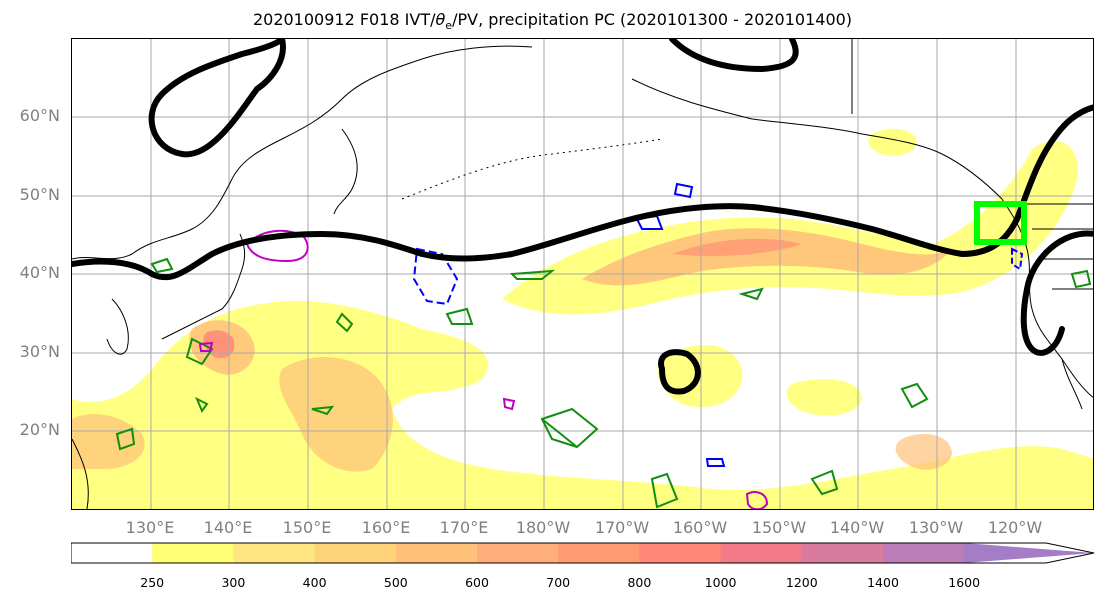 This screenshot has width=1105, height=603. Describe the element at coordinates (801, 582) in the screenshot. I see `colorbar-tick-label: 1200` at that location.